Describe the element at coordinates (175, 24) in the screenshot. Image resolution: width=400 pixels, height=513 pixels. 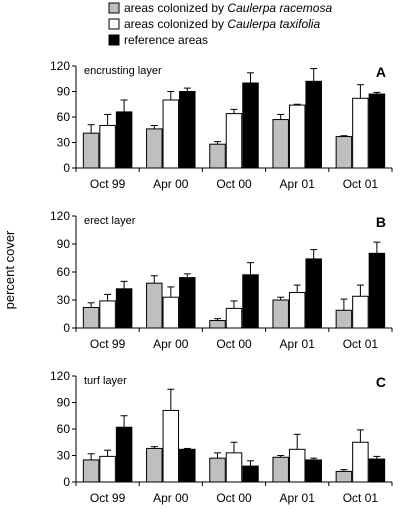
I see `legend-prefix-taxifolia: areas colonized by` at that location.